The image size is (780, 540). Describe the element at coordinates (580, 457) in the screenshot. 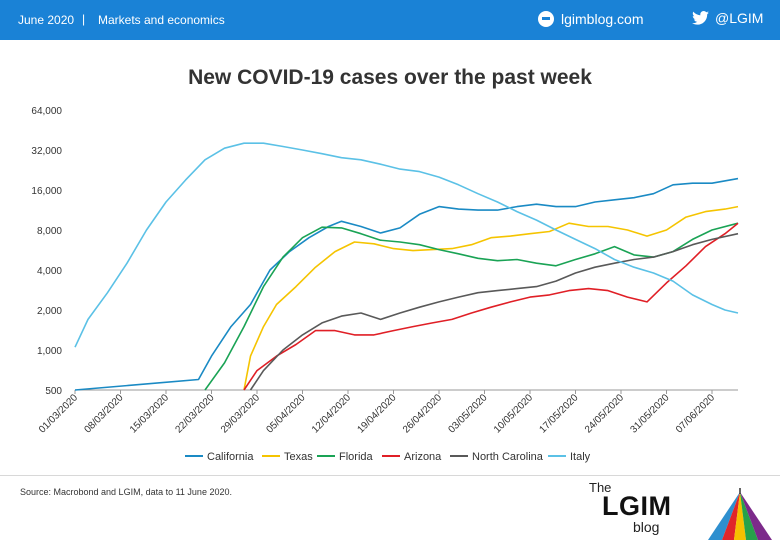

I see `legend-label-italy: Italy` at that location.